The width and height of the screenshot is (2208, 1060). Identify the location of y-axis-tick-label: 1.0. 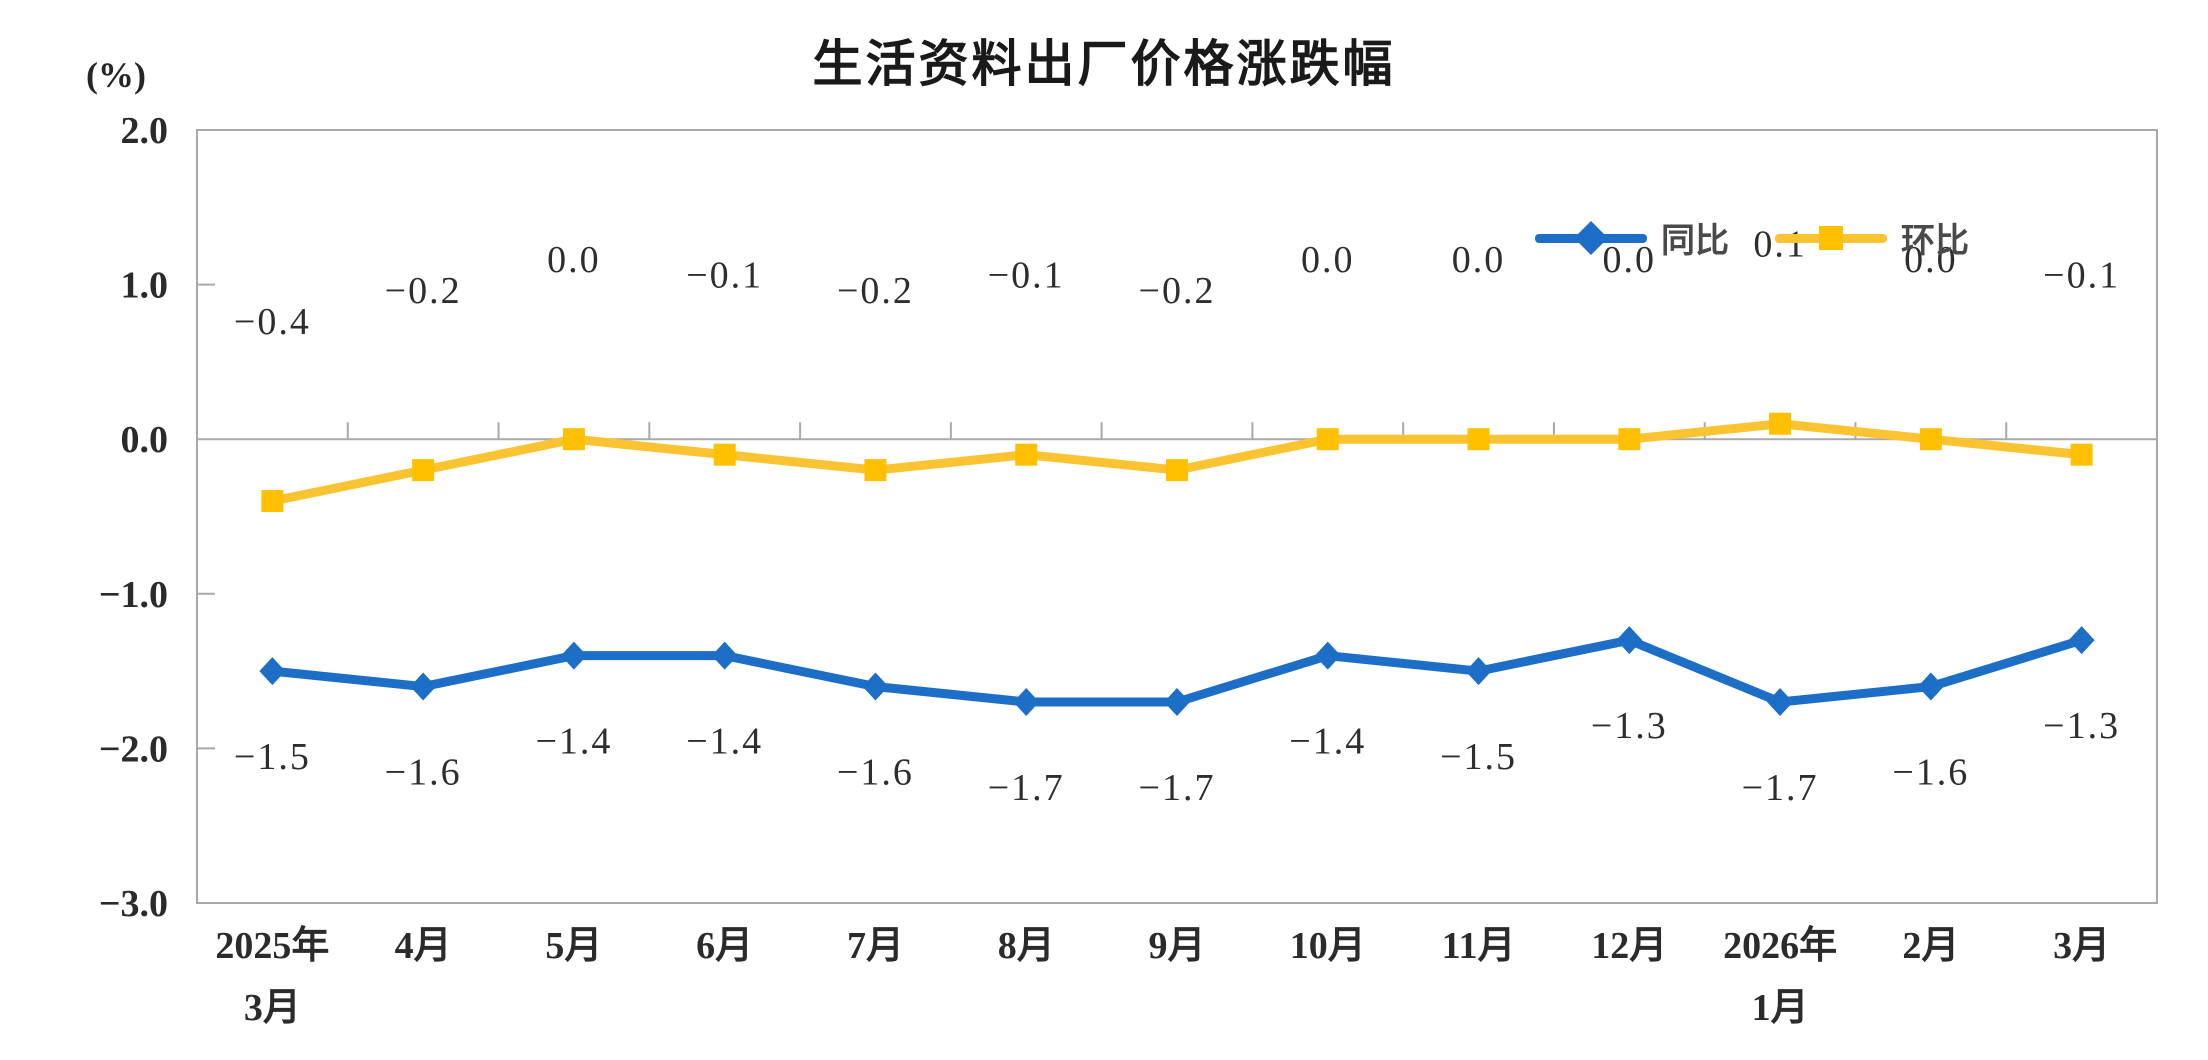
(145, 286).